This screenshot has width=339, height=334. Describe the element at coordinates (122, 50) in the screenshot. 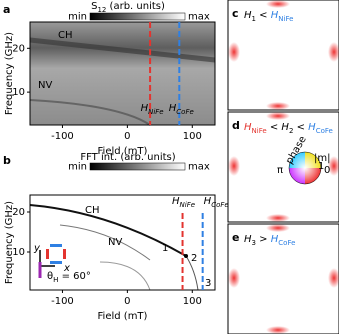

I see `ch-band` at that location.